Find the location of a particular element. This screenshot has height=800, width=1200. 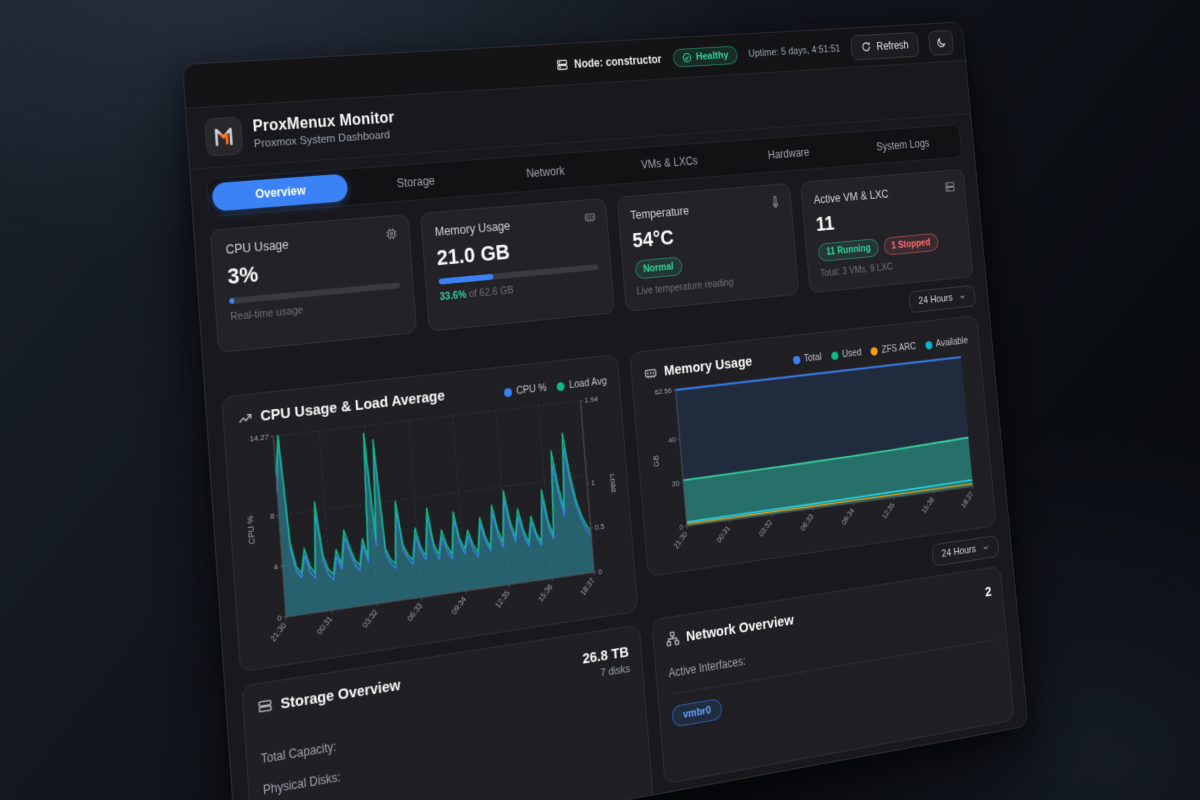

health-label: Healthy is located at coordinates (712, 56).